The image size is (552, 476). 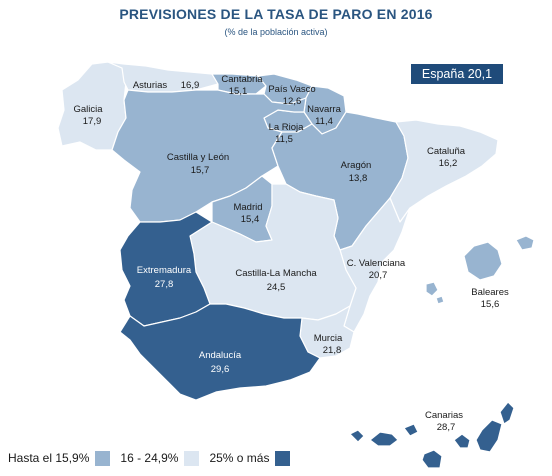 I want to click on label-navarra-name: Navarra, so click(x=324, y=109).